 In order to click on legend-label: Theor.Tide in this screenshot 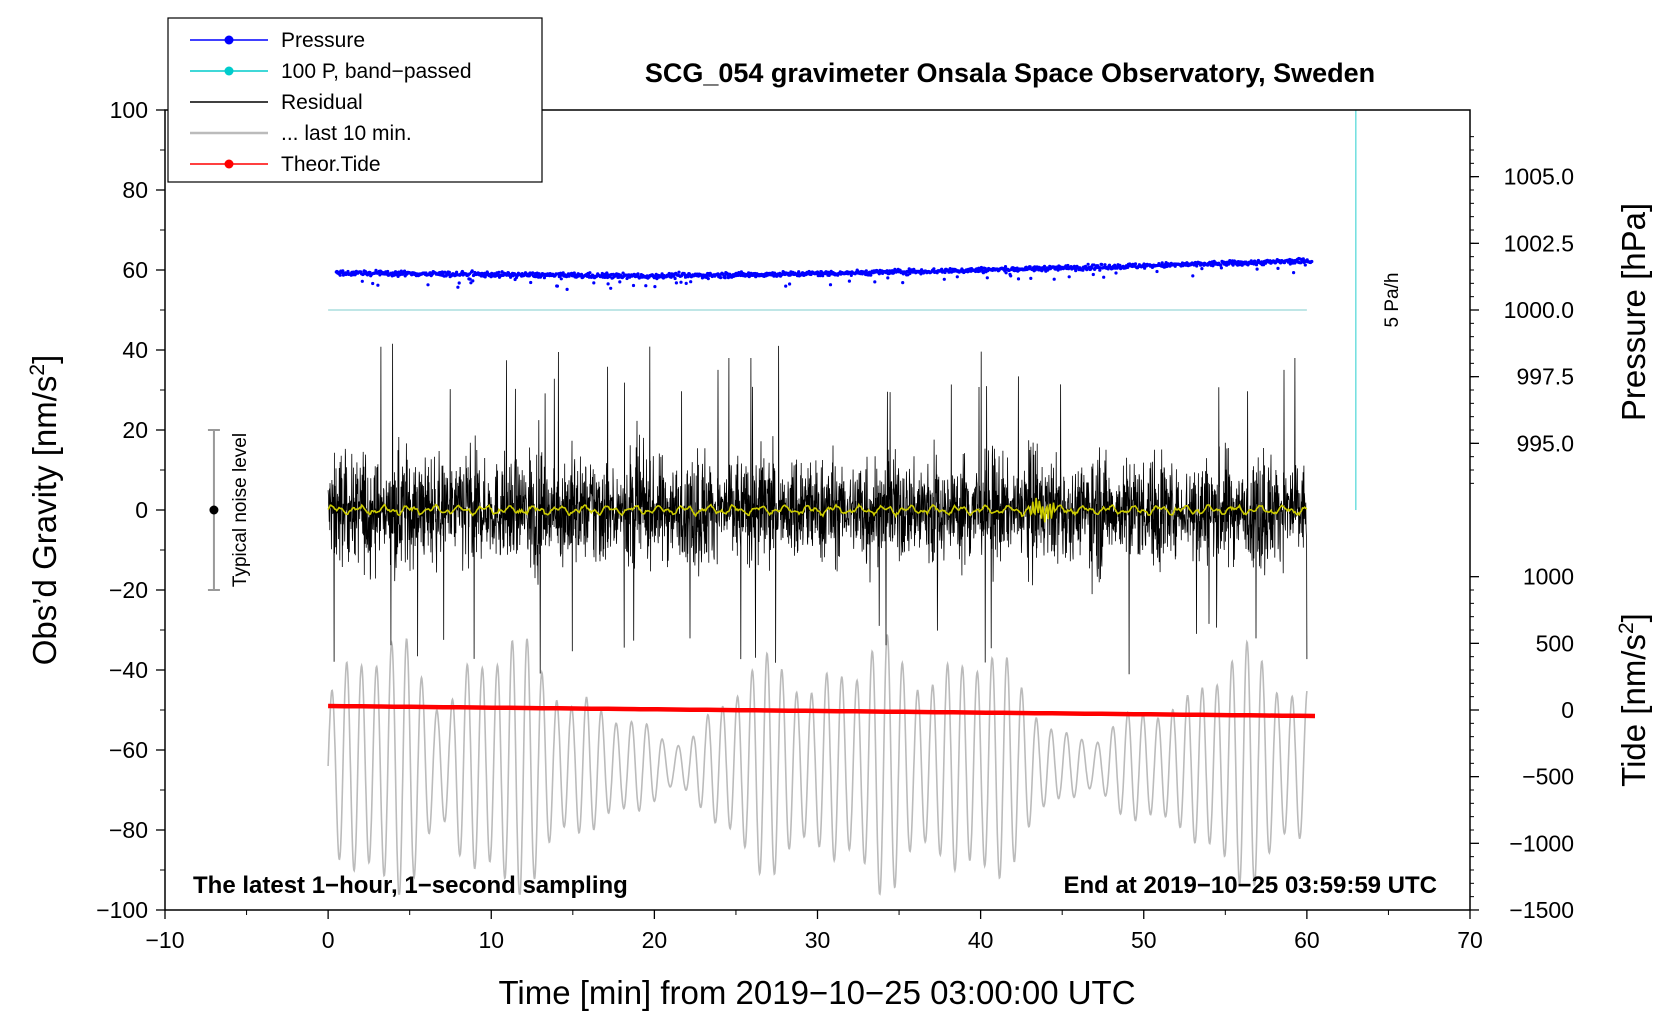, I will do `click(331, 164)`.